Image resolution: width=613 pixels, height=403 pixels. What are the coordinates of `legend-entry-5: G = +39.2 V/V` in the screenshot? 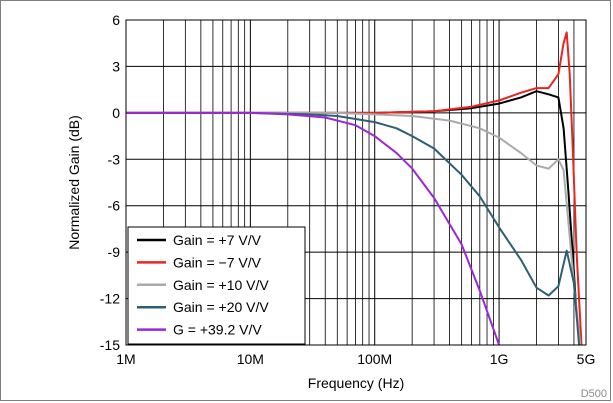 It's located at (217, 330).